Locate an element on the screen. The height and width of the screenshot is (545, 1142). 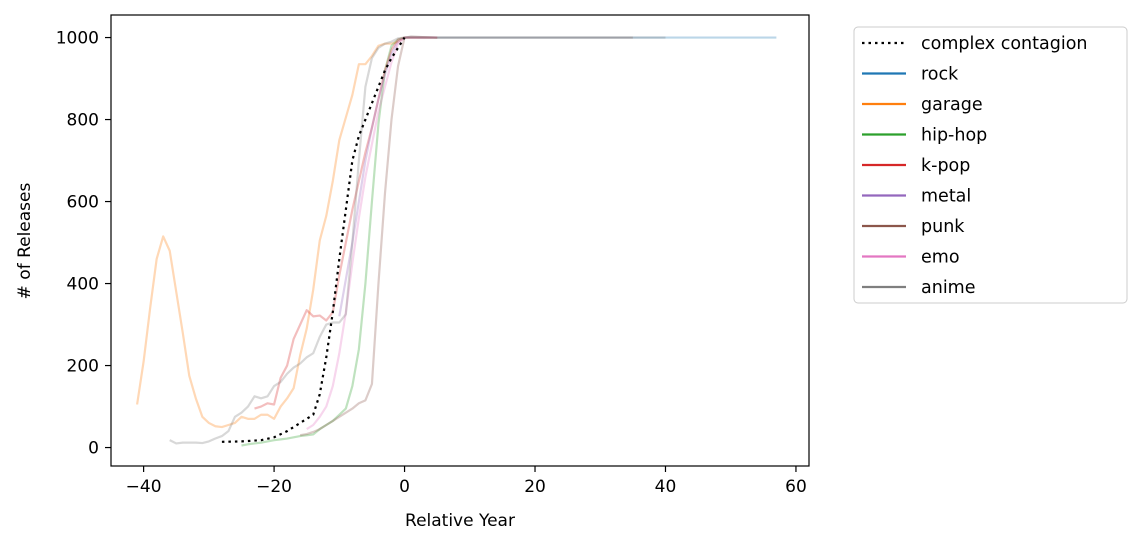
x-tick-label: −40 is located at coordinates (144, 487).